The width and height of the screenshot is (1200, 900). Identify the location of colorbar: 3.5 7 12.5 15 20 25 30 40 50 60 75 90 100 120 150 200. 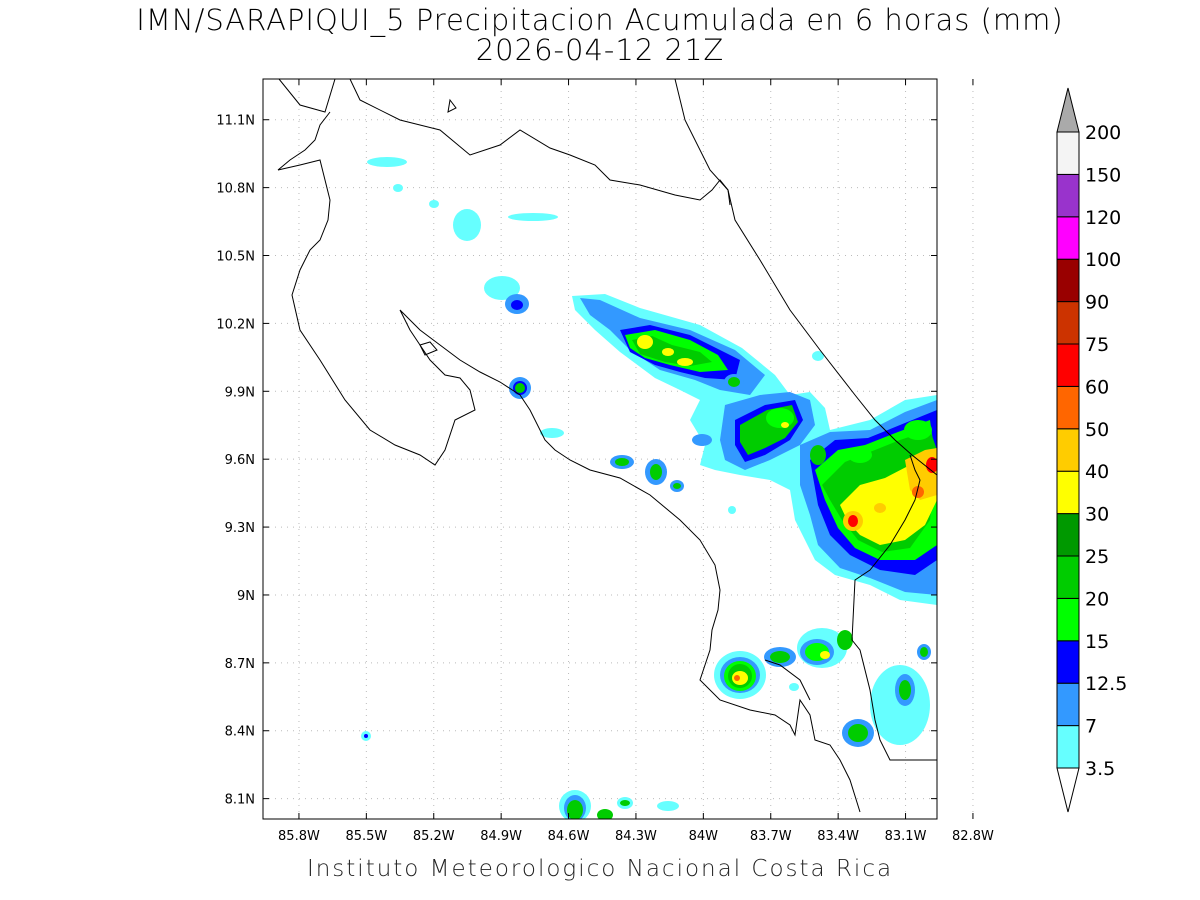
(1091, 450).